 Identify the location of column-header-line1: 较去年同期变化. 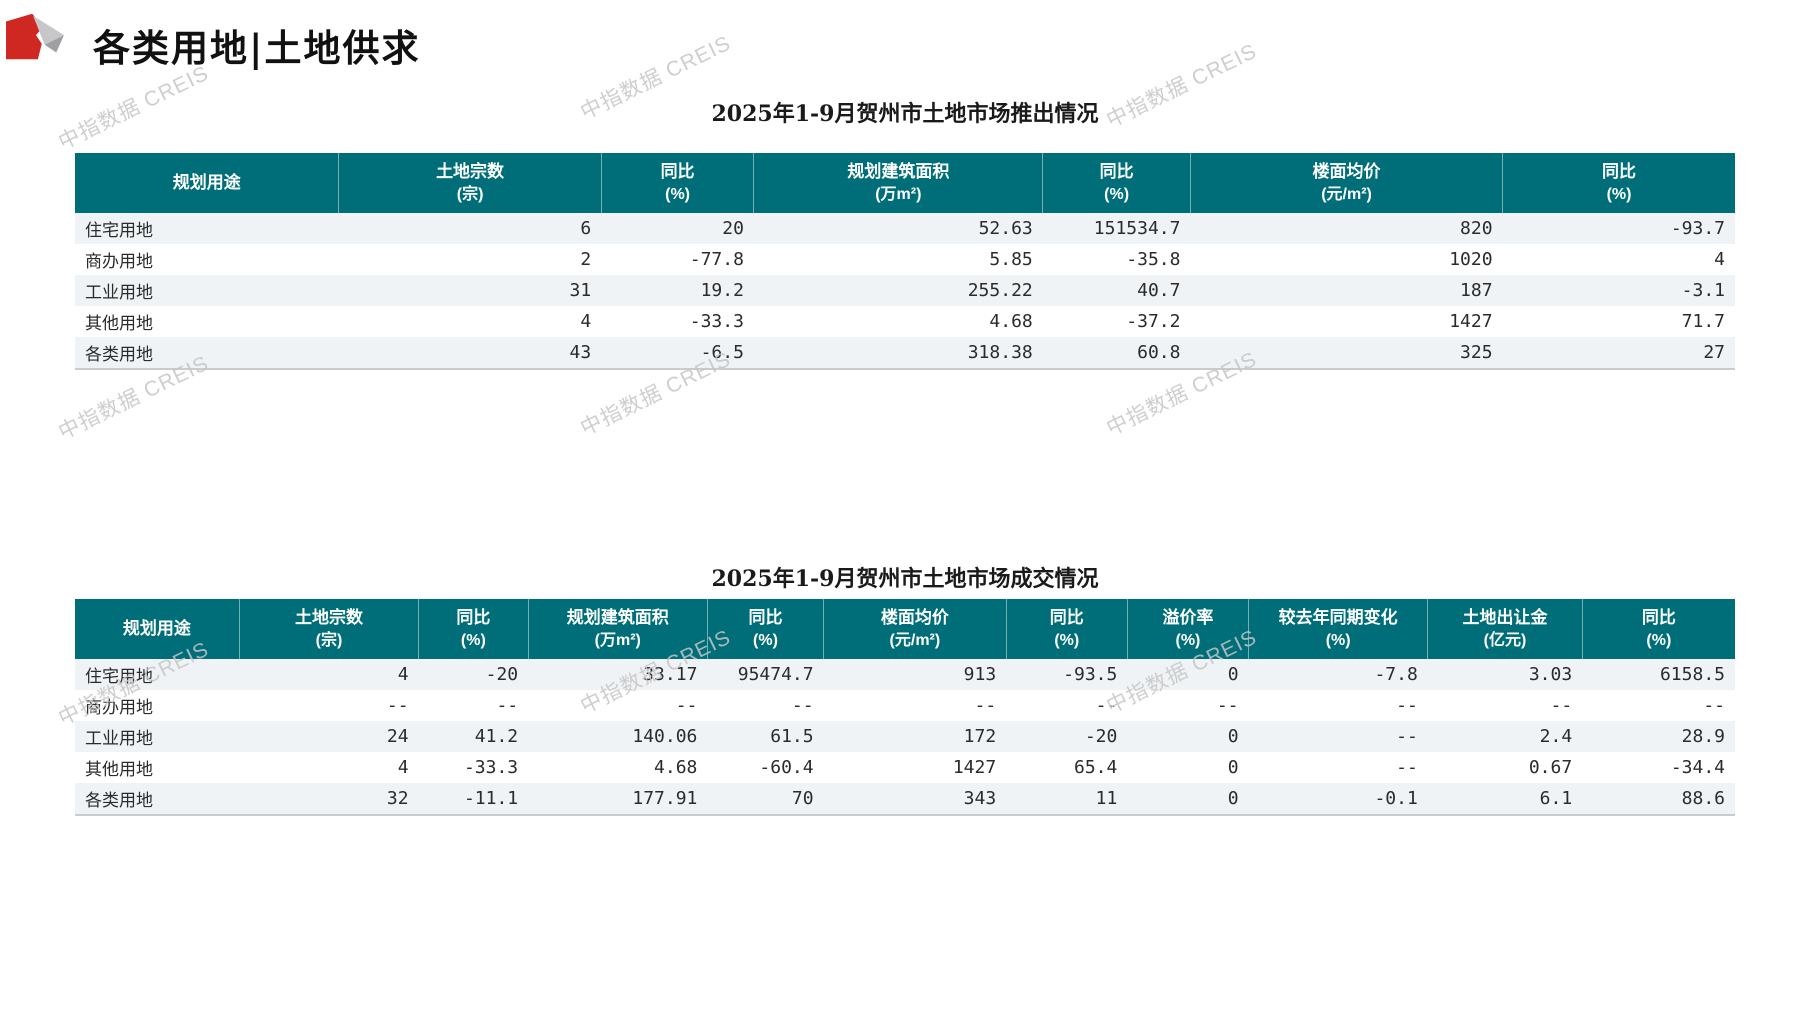
(1338, 617).